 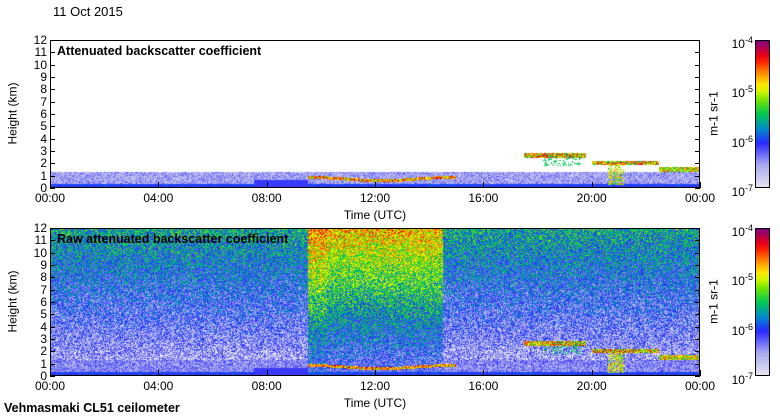 What do you see at coordinates (40, 252) in the screenshot?
I see `y-tick-label: 10` at bounding box center [40, 252].